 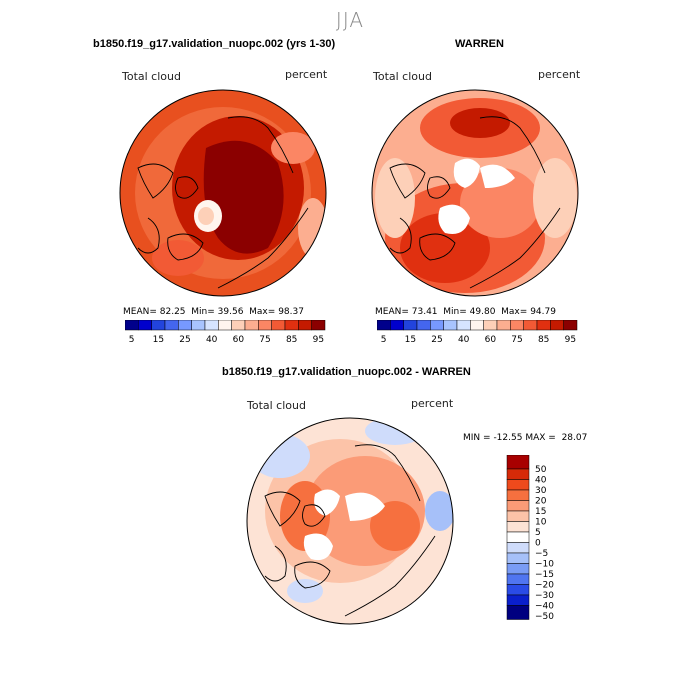 What do you see at coordinates (280, 456) in the screenshot?
I see `diff-field-neg-nw` at bounding box center [280, 456].